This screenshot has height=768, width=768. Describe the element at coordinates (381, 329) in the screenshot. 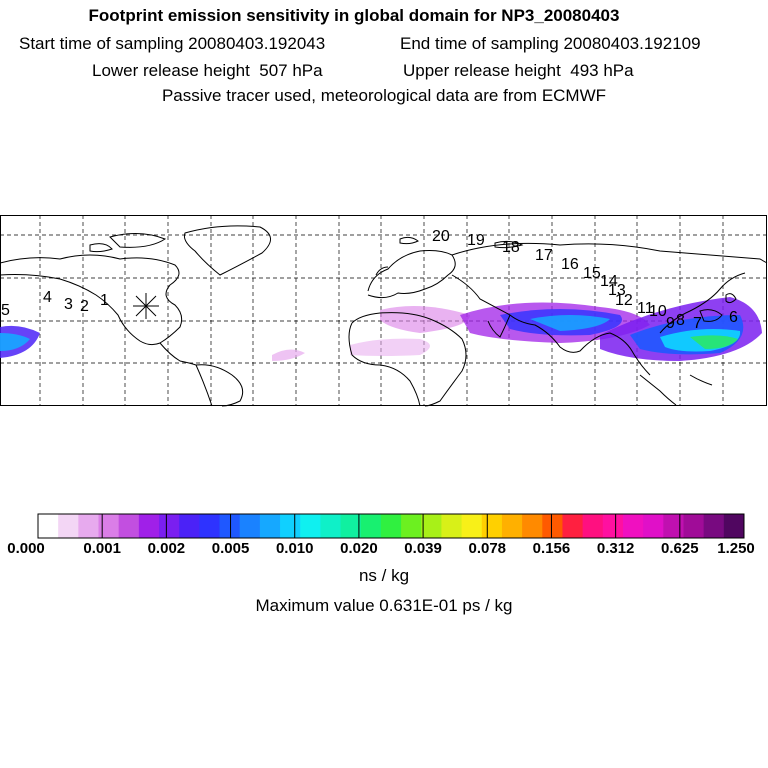

I see `sensitivity-plume` at that location.